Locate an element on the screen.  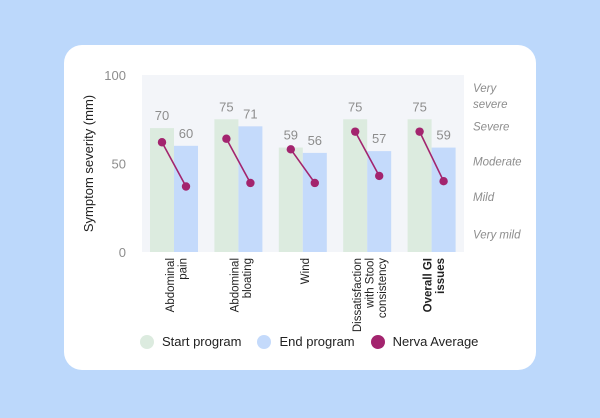
category-label: Abdominalbloating is located at coordinates (241, 285).